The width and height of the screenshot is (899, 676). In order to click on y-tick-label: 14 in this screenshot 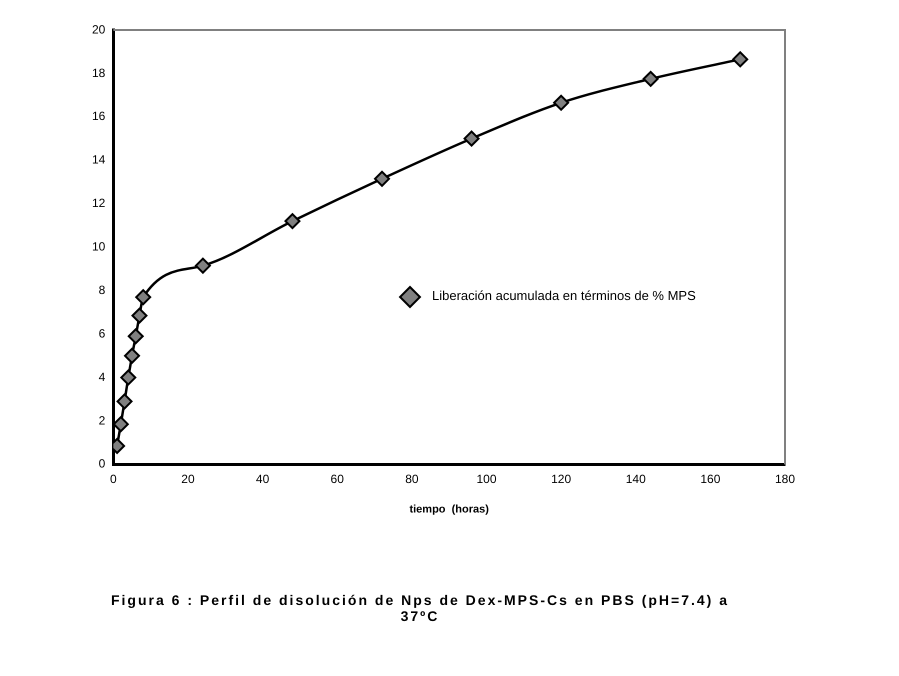, I will do `click(99, 159)`.